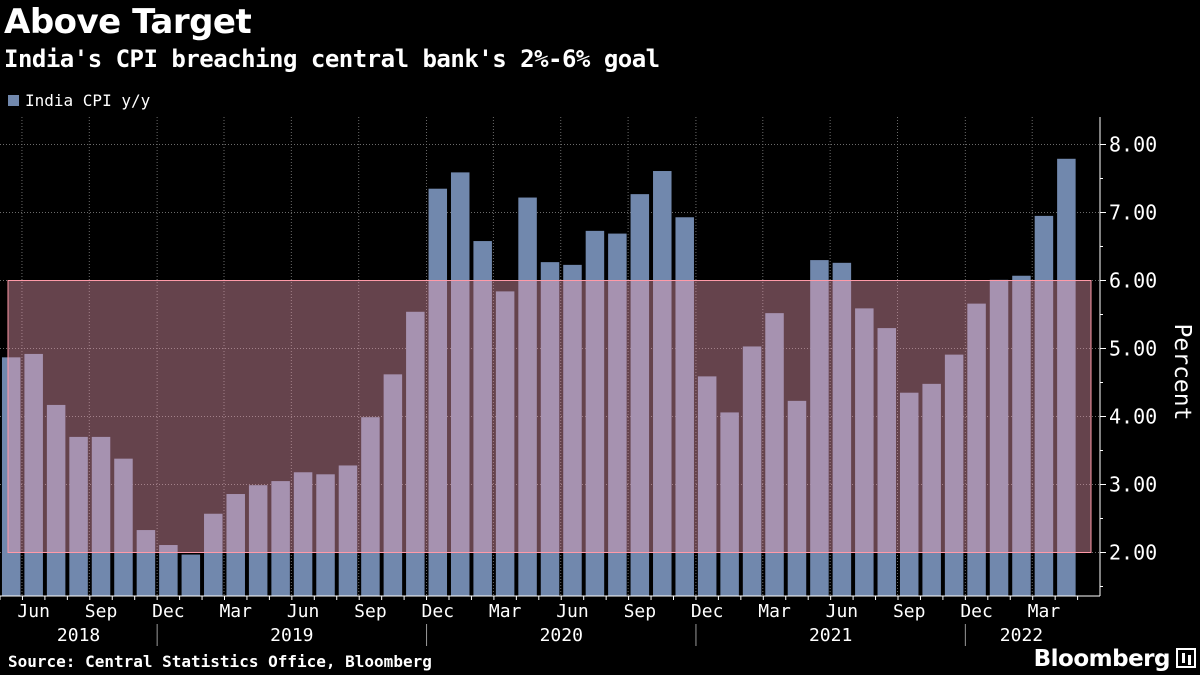  What do you see at coordinates (1182, 372) in the screenshot?
I see `y-axis-label: Percent` at bounding box center [1182, 372].